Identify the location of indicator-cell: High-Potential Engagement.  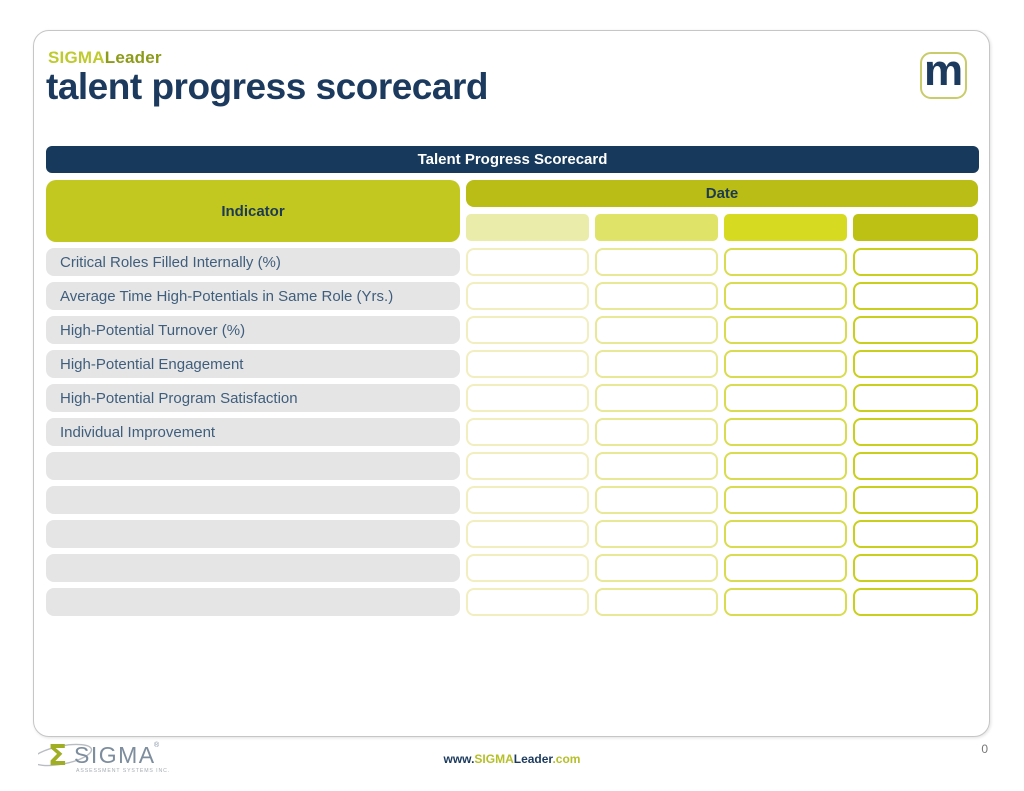
(253, 364).